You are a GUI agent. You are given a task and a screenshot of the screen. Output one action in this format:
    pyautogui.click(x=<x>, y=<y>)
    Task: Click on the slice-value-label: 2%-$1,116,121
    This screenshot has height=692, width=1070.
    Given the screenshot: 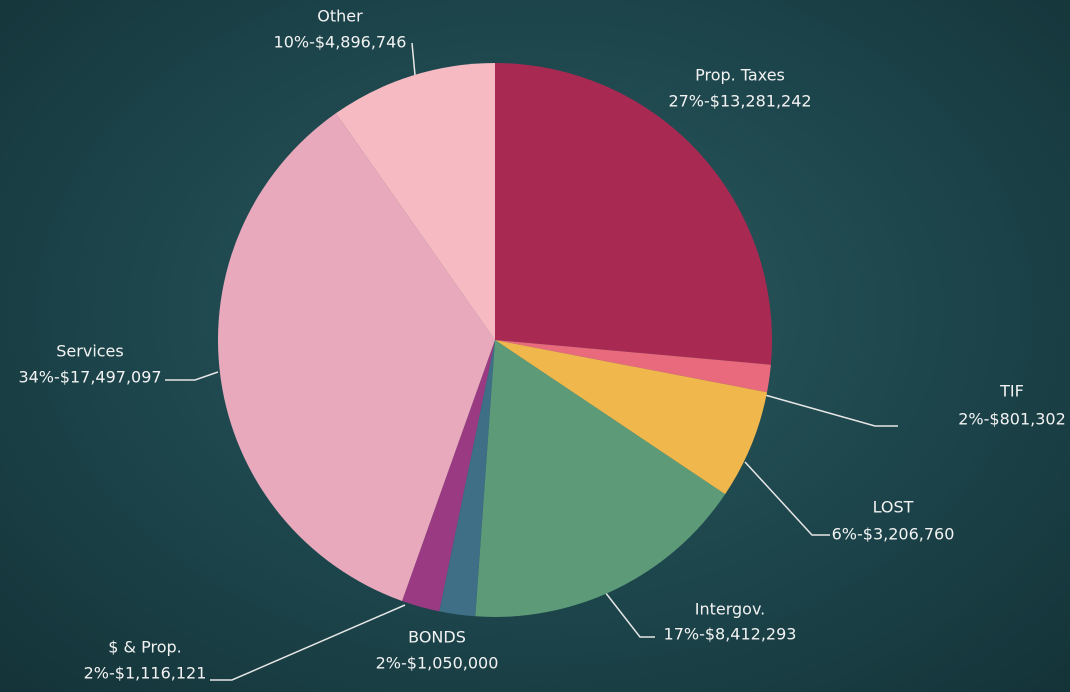 What is the action you would take?
    pyautogui.click(x=145, y=673)
    